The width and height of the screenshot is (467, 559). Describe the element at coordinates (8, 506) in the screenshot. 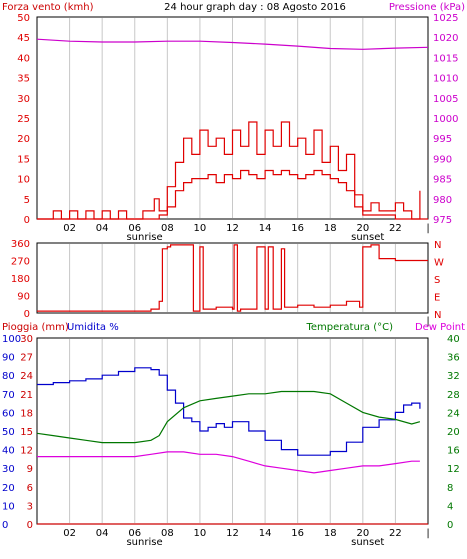

I see `humidity-tick-label: 10` at that location.